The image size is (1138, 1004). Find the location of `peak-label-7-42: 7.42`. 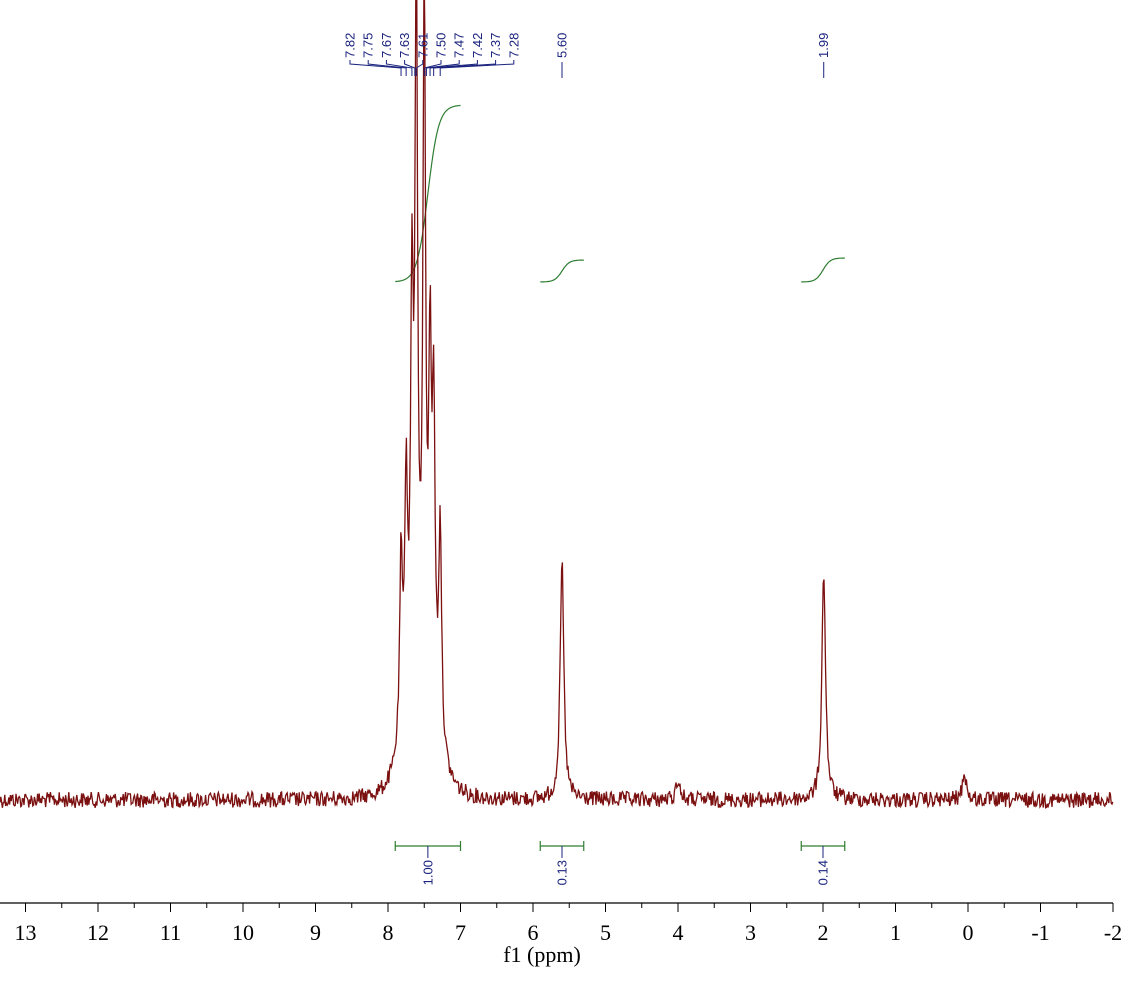

peak-label-7-42: 7.42 is located at coordinates (457, 54).